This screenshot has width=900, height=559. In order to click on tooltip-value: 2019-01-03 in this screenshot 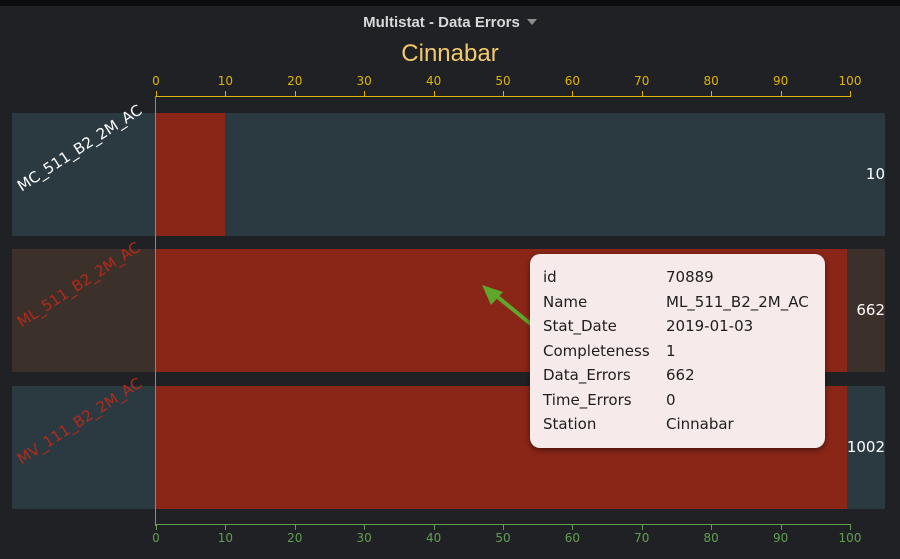, I will do `click(710, 326)`.